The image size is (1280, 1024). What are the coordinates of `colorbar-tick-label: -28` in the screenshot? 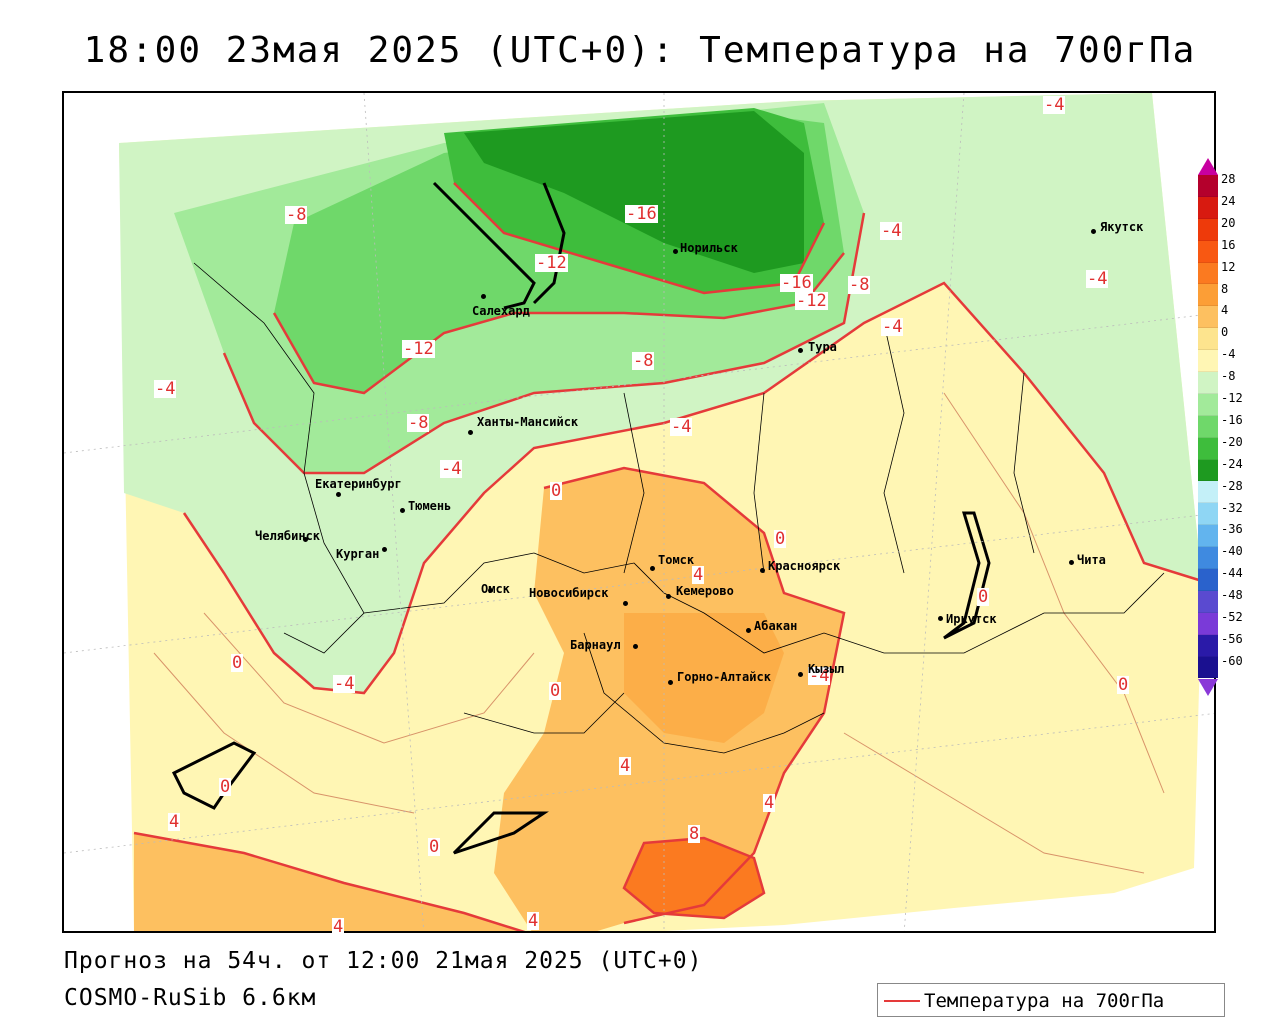 It's located at (1232, 485).